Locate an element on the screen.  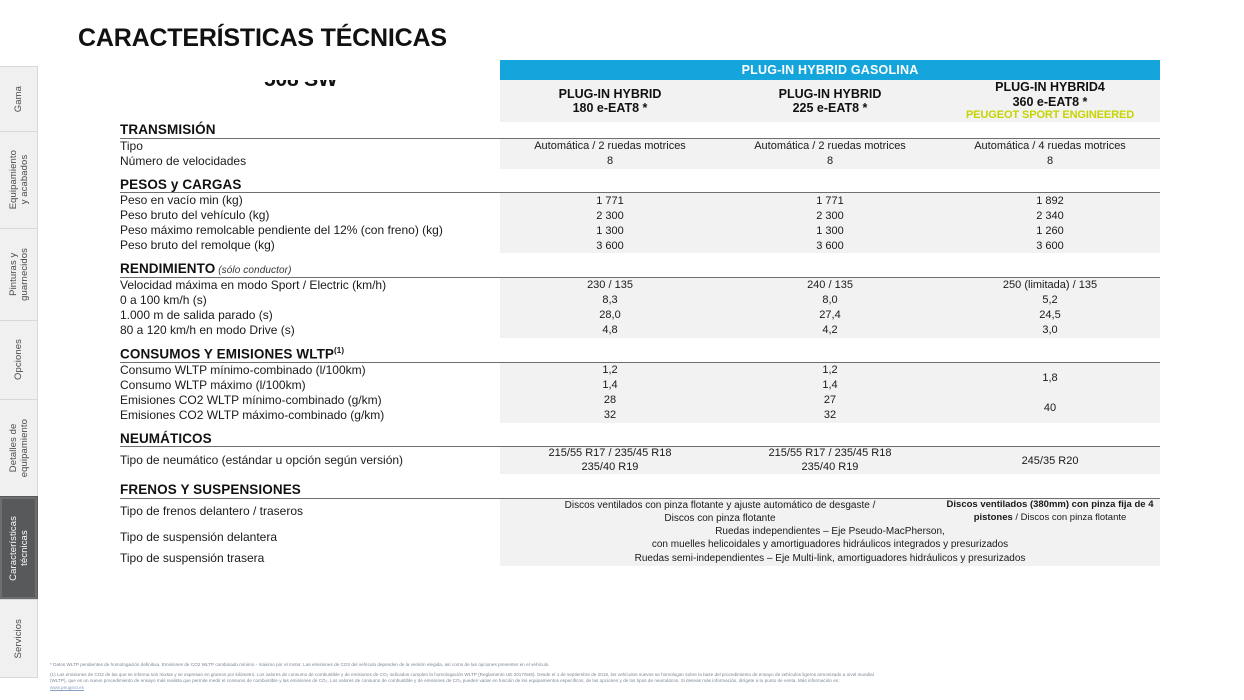
banner-spacer is located at coordinates (310, 70).